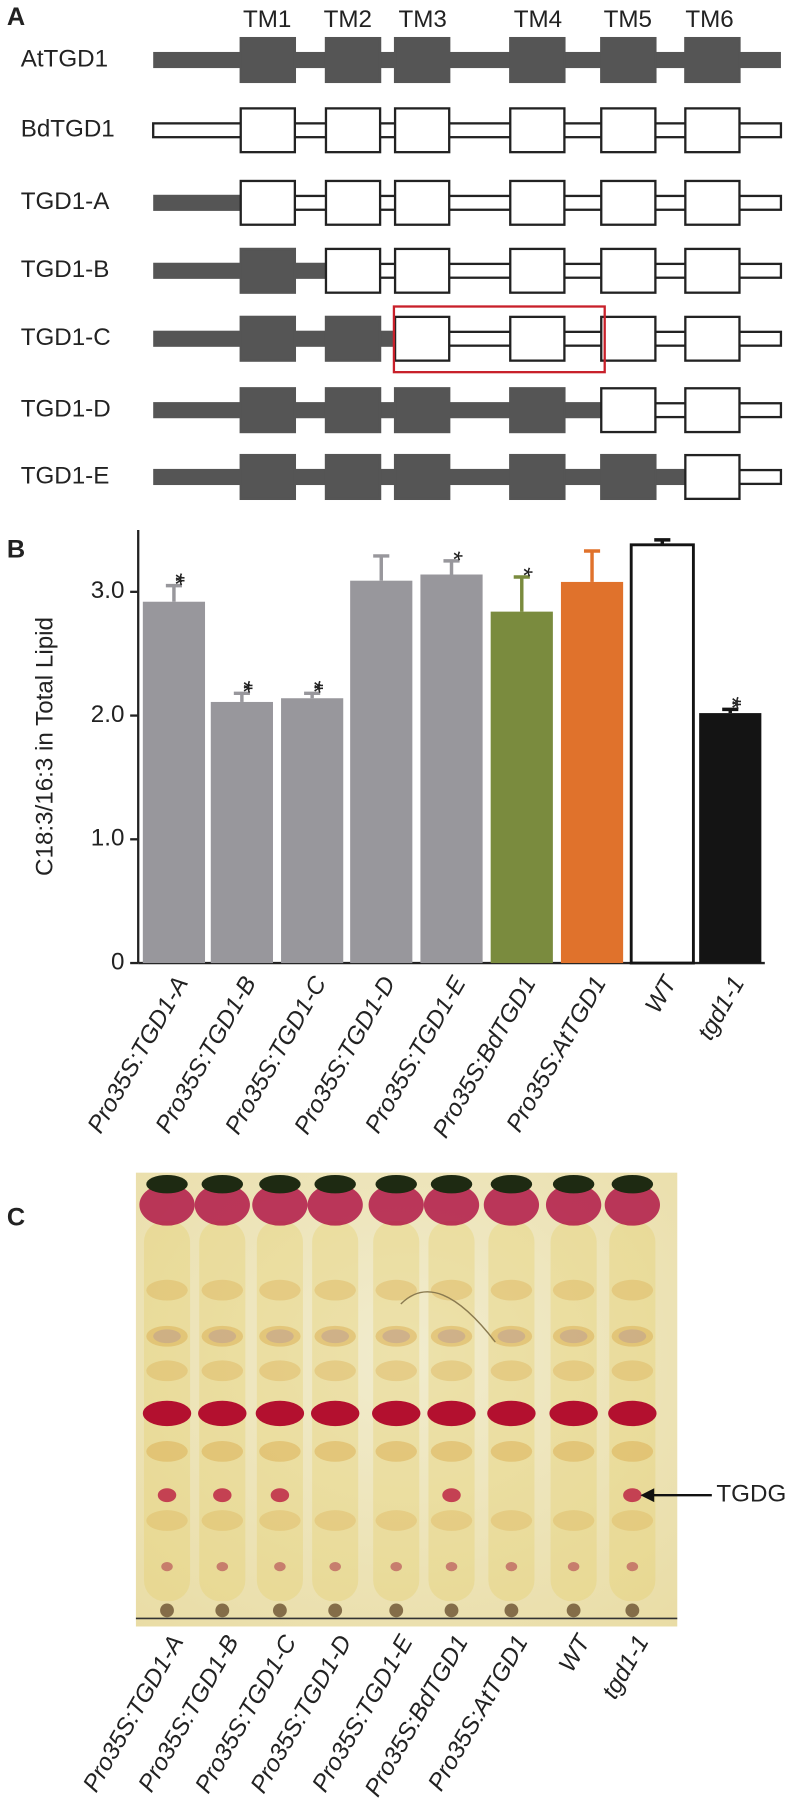 The height and width of the screenshot is (1804, 789). Describe the element at coordinates (117, 961) in the screenshot. I see `y-tick-label: 0` at that location.